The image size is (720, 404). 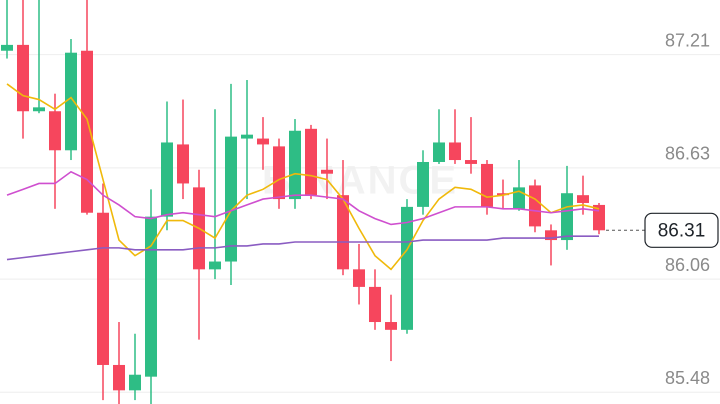 I want to click on last-price-label: 86.31, so click(x=682, y=230).